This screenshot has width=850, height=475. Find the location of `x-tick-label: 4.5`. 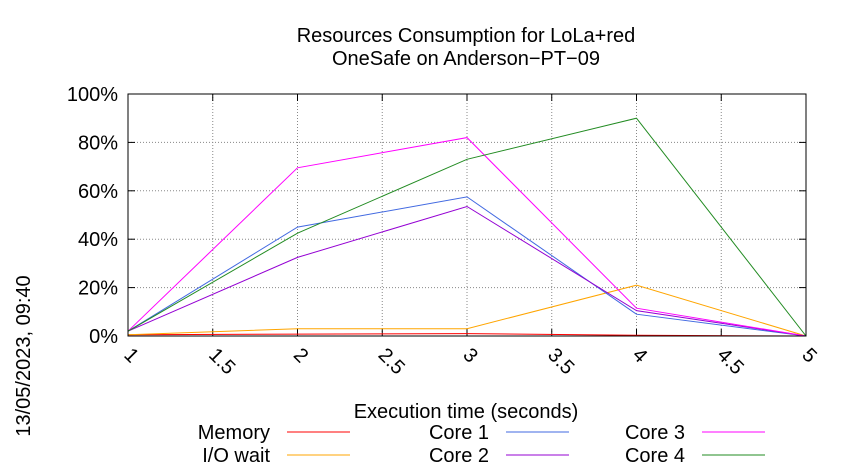

x-tick-label: 4.5 is located at coordinates (730, 361).